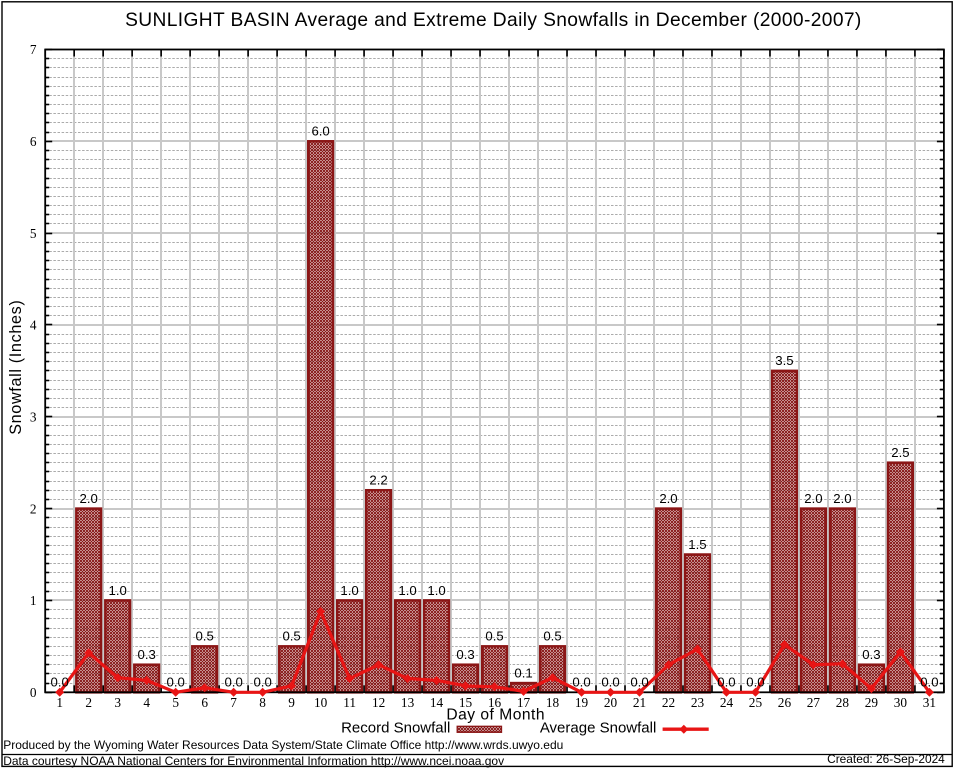 The width and height of the screenshot is (954, 768). Describe the element at coordinates (843, 702) in the screenshot. I see `svg-text: 28` at that location.